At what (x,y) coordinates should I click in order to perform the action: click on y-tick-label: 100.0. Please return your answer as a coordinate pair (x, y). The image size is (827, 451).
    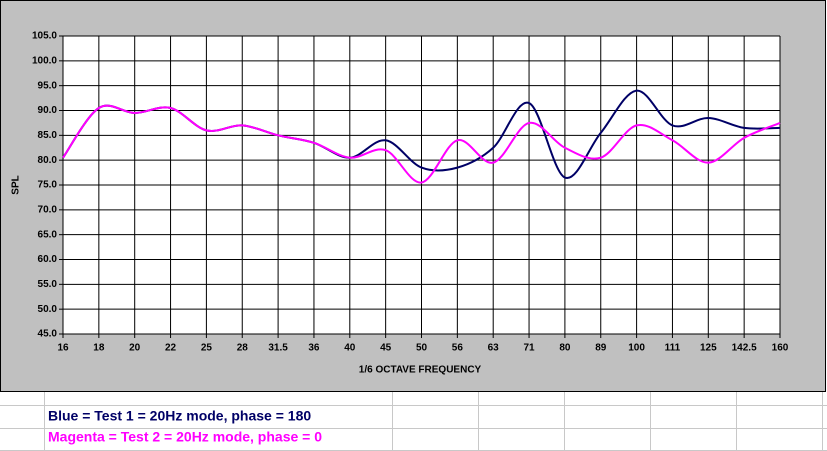
    Looking at the image, I should click on (44, 60).